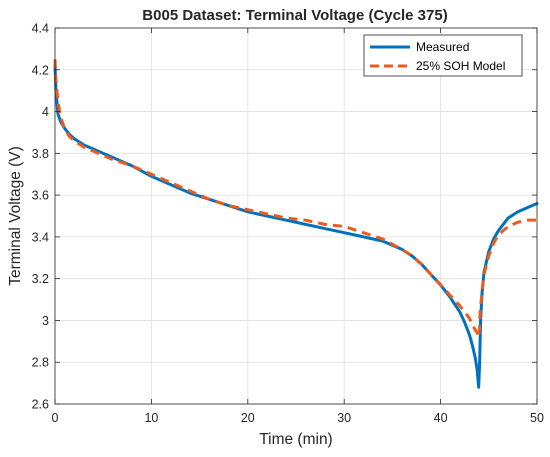  I want to click on x-axis-label: Time (min), so click(295, 439).